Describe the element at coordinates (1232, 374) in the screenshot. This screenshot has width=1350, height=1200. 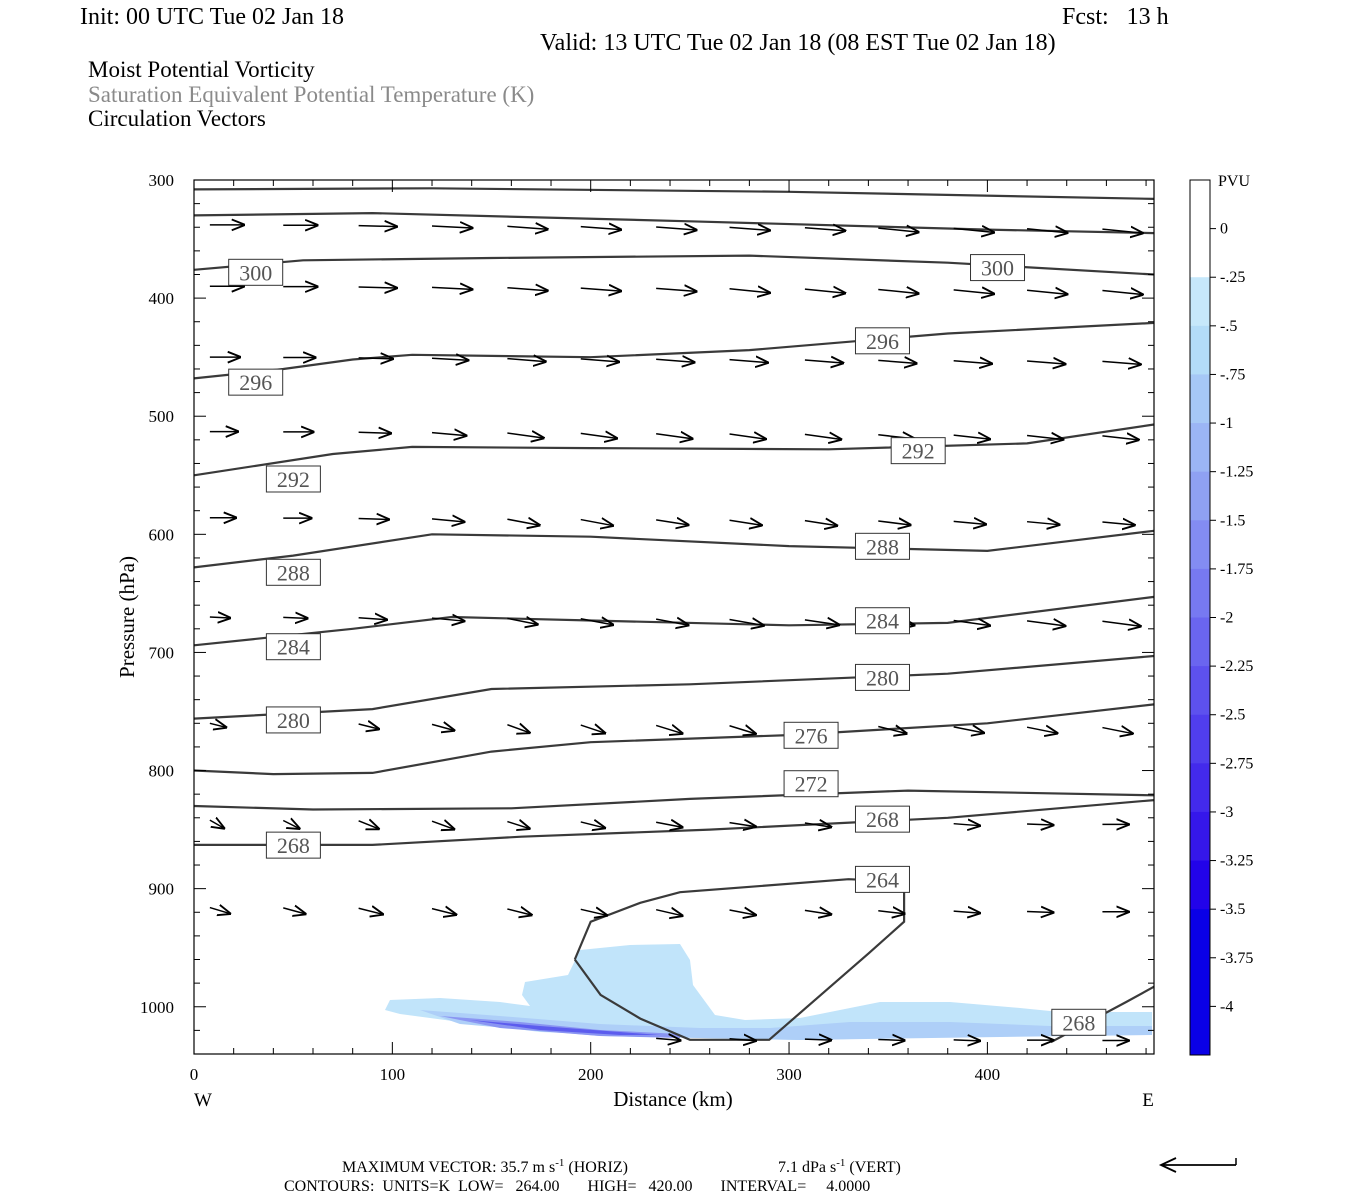
I see `colorbar-label: -.75` at that location.